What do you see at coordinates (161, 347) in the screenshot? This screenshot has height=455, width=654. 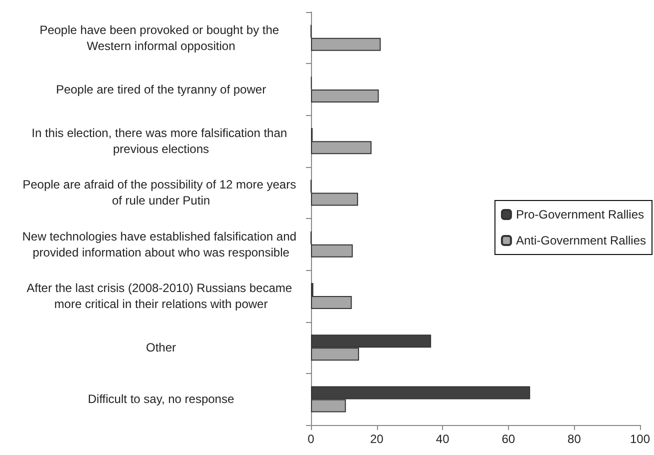 I see `y-tick-label: Other` at bounding box center [161, 347].